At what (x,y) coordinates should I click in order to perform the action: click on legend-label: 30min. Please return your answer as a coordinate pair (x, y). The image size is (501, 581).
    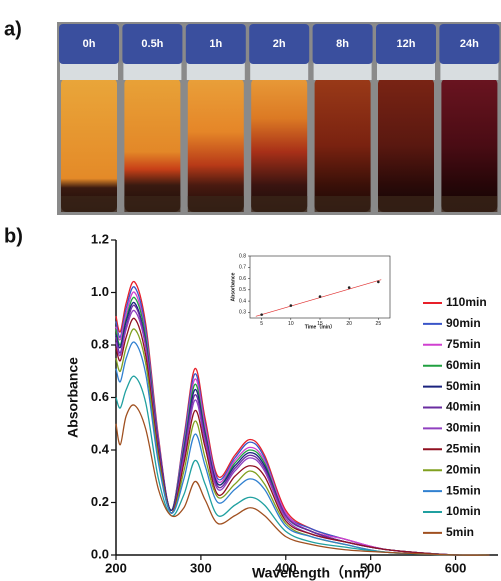
    Looking at the image, I should click on (463, 428).